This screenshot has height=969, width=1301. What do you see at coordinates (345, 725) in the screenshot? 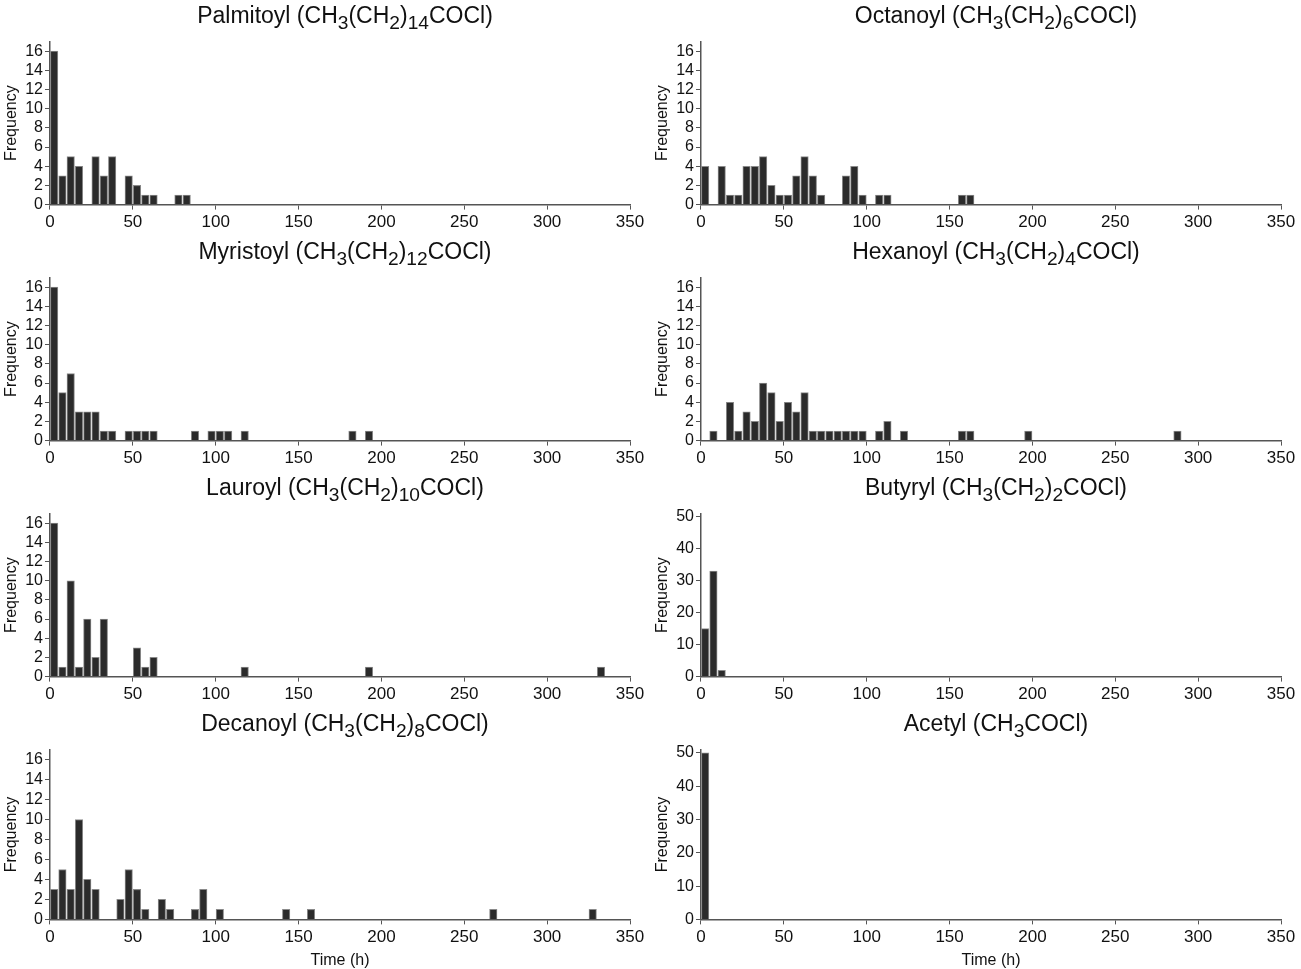
I see `chart-title: Decanoyl (CH$_{3}$(CH$_{2}$)$_{8}$COCl)` at bounding box center [345, 725].